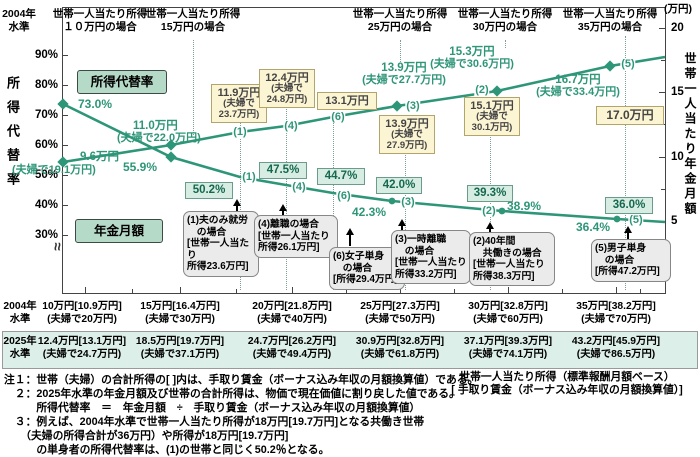  Describe the element at coordinates (99, 157) in the screenshot. I see `pension-9-6: 9.6万円` at that location.